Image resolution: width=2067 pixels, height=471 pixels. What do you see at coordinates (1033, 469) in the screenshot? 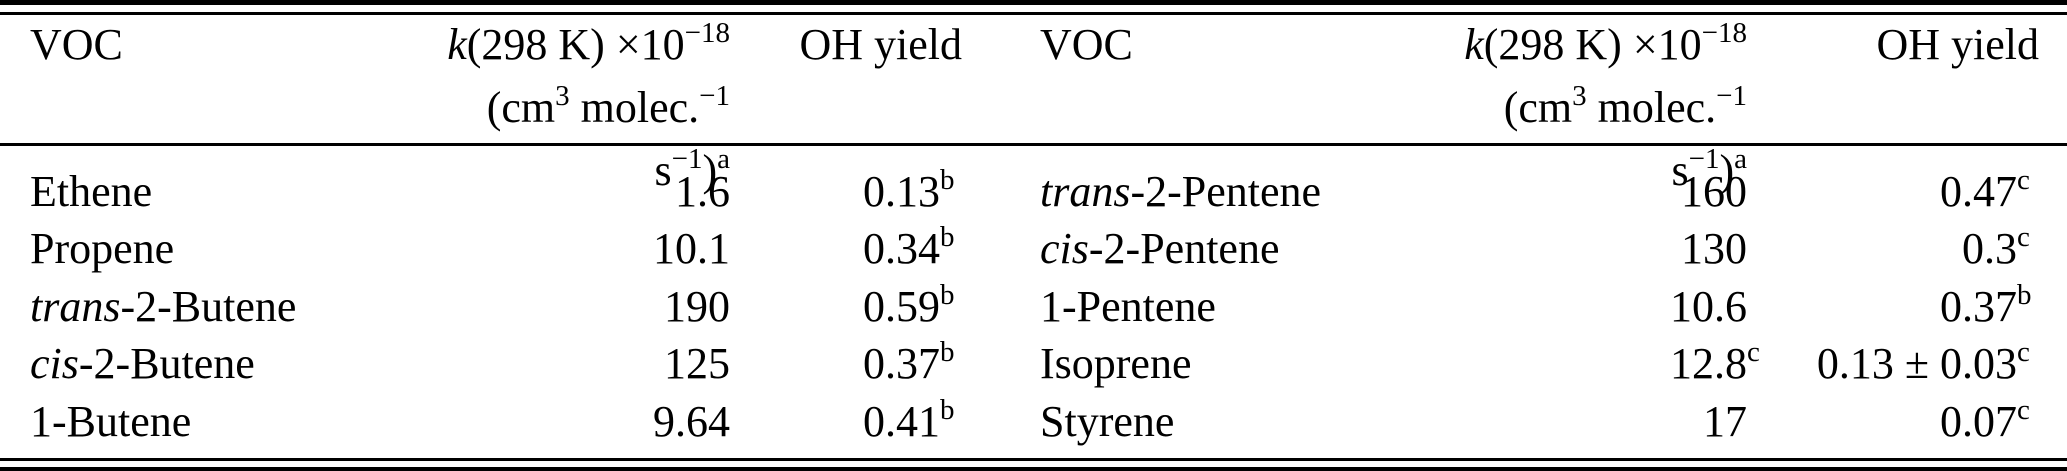
I see `table-bottom-rule-thick` at bounding box center [1033, 469].